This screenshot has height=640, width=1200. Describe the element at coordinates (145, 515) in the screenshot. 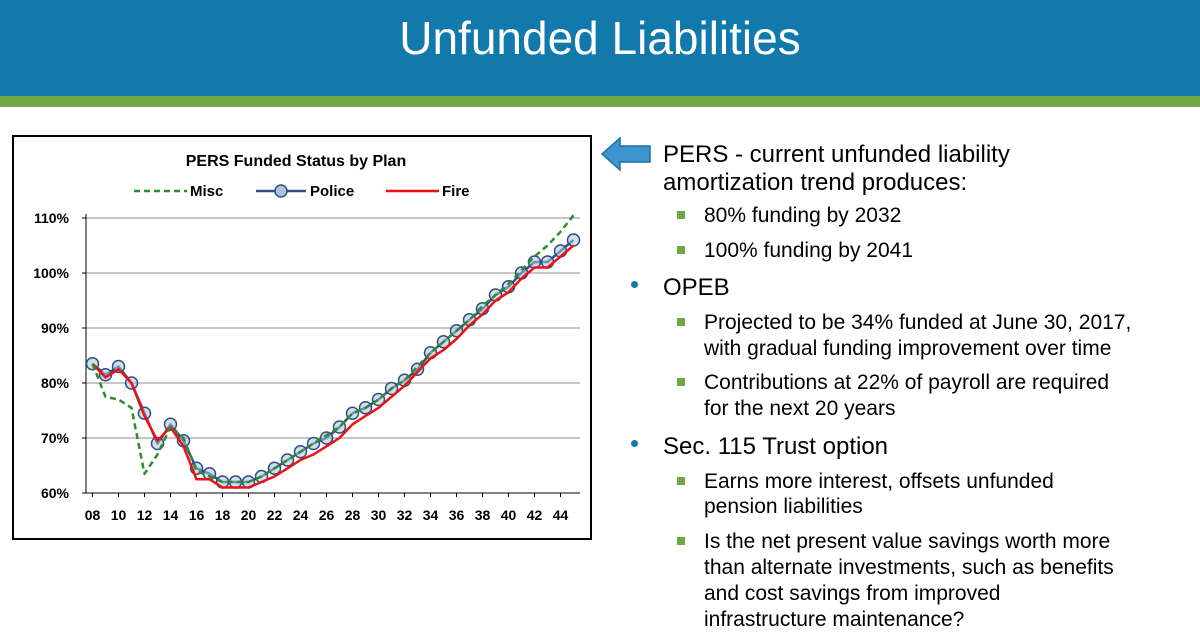

I see `x-tick-label: 12` at that location.